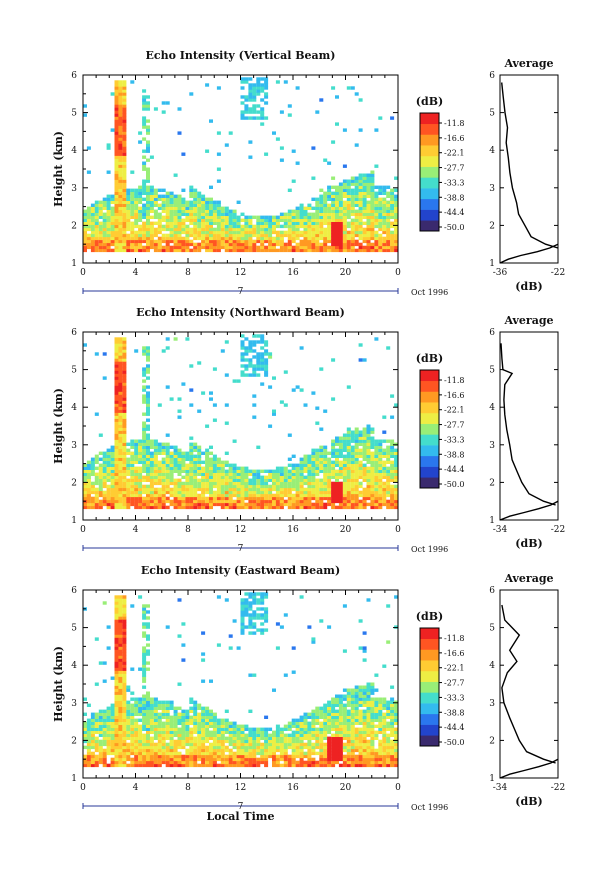  I want to click on colorbar-frame, so click(429, 172).